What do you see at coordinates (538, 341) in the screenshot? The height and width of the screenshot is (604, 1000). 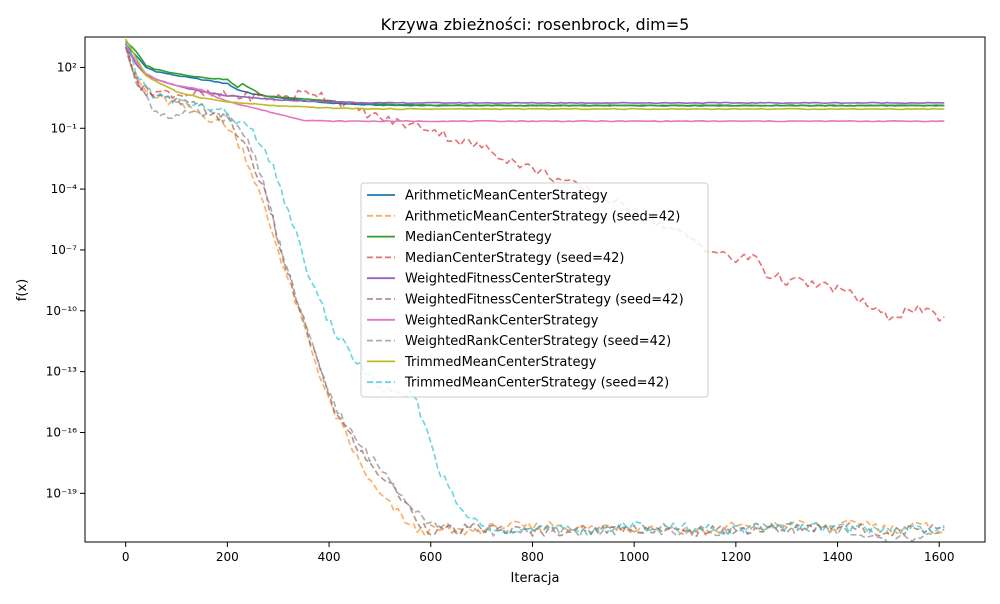 I see `legend-entry: WeightedRankCenterStrategy (seed=42)` at bounding box center [538, 341].